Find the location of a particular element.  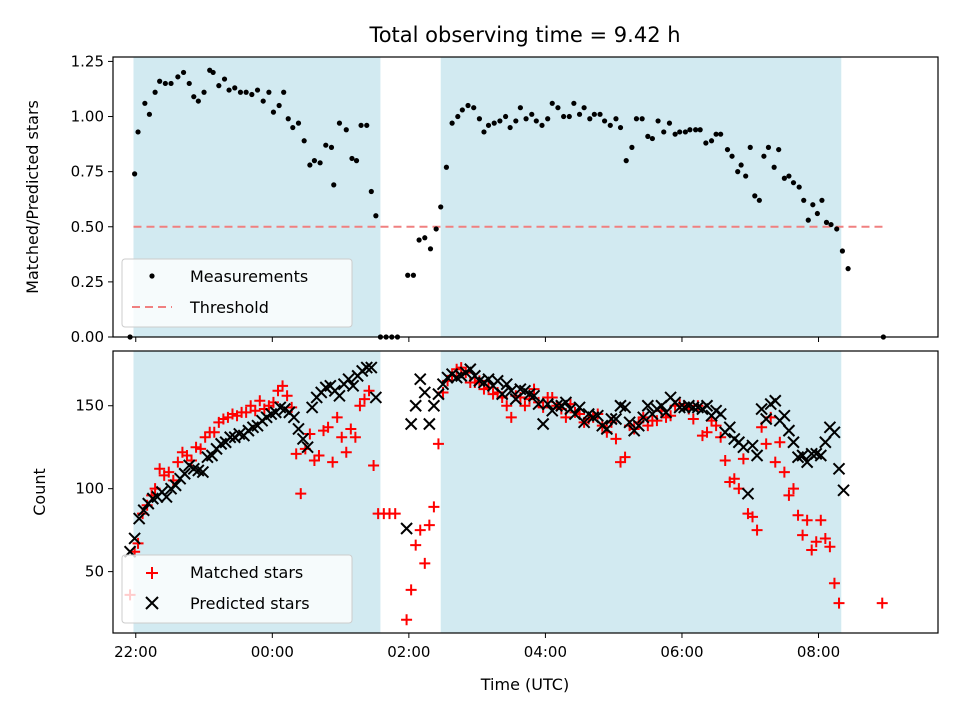

y-tick-label: 0.75 is located at coordinates (87, 172).